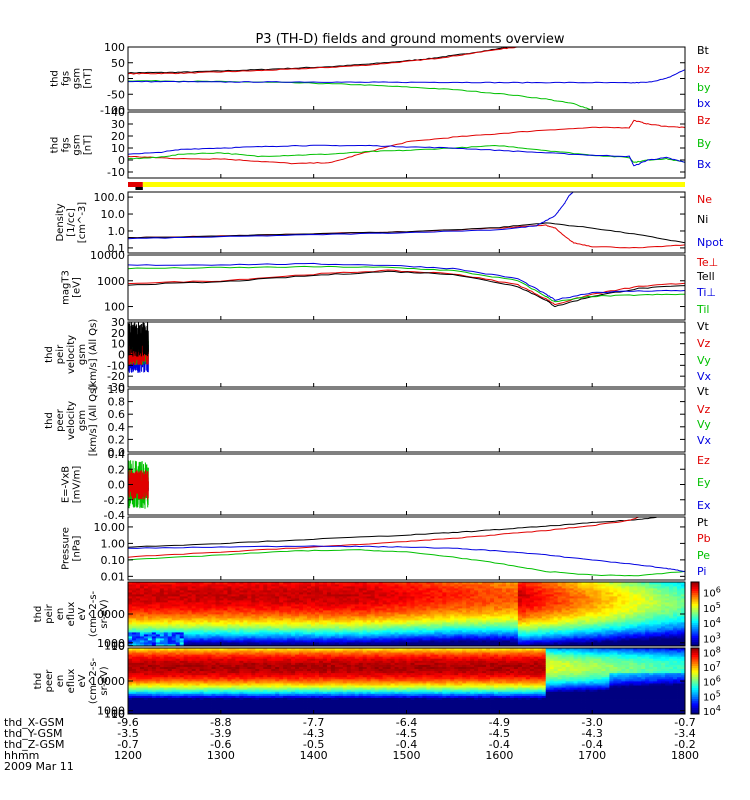 This screenshot has width=750, height=800. What do you see at coordinates (695, 602) in the screenshot?
I see `colorbar-cell` at bounding box center [695, 602].